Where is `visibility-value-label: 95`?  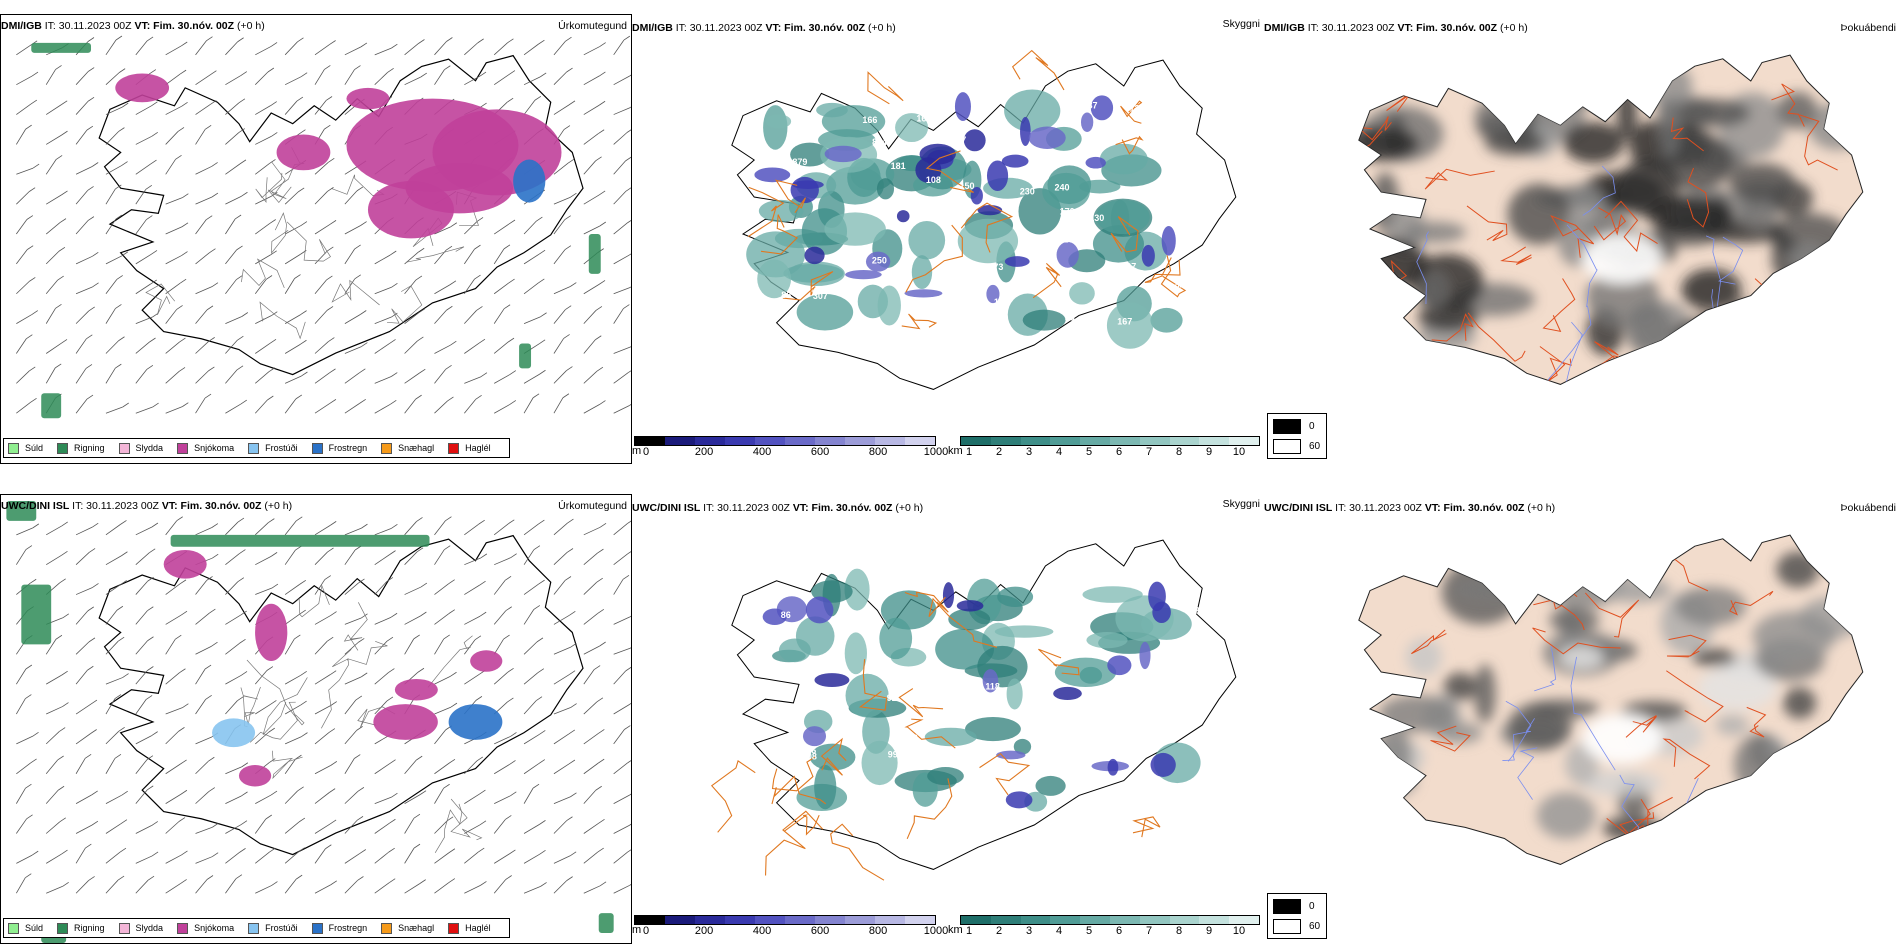 visibility-value-label: 95 is located at coordinates (1070, 318).